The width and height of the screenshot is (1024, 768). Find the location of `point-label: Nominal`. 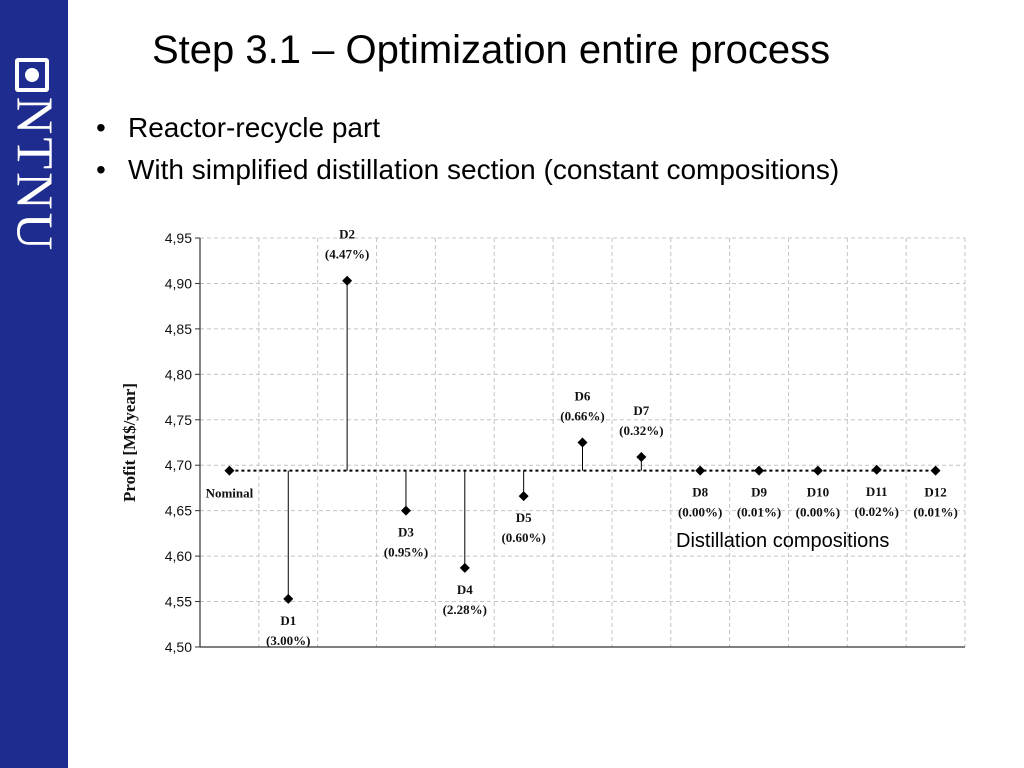

point-label: Nominal is located at coordinates (230, 493).